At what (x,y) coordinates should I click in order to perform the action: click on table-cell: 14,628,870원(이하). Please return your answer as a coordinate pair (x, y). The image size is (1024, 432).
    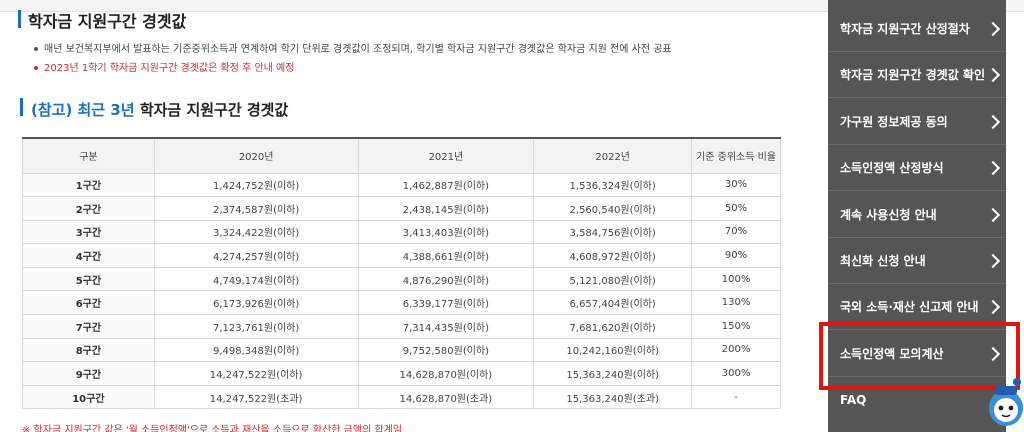
    Looking at the image, I should click on (446, 373).